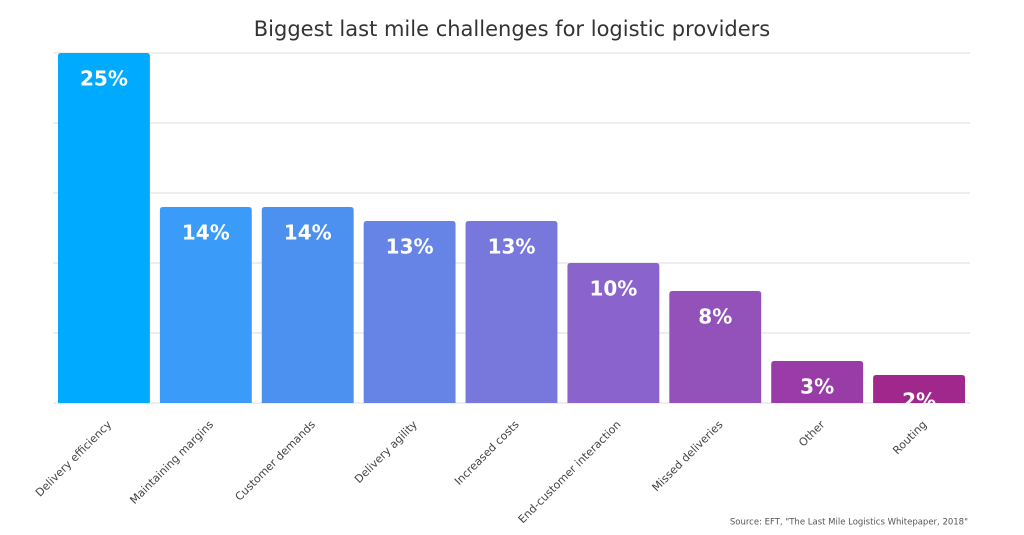 The image size is (1024, 535). Describe the element at coordinates (487, 453) in the screenshot. I see `x-tick-label: Increased costs` at that location.